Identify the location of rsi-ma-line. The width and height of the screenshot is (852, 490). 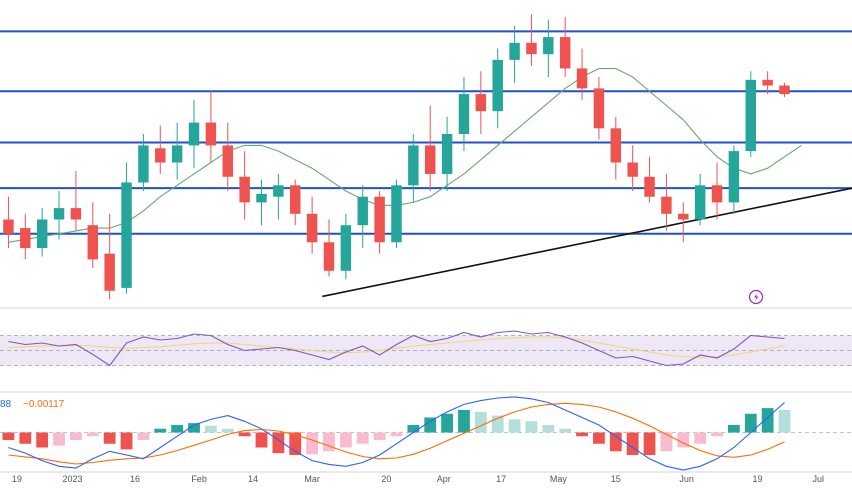
(396, 347).